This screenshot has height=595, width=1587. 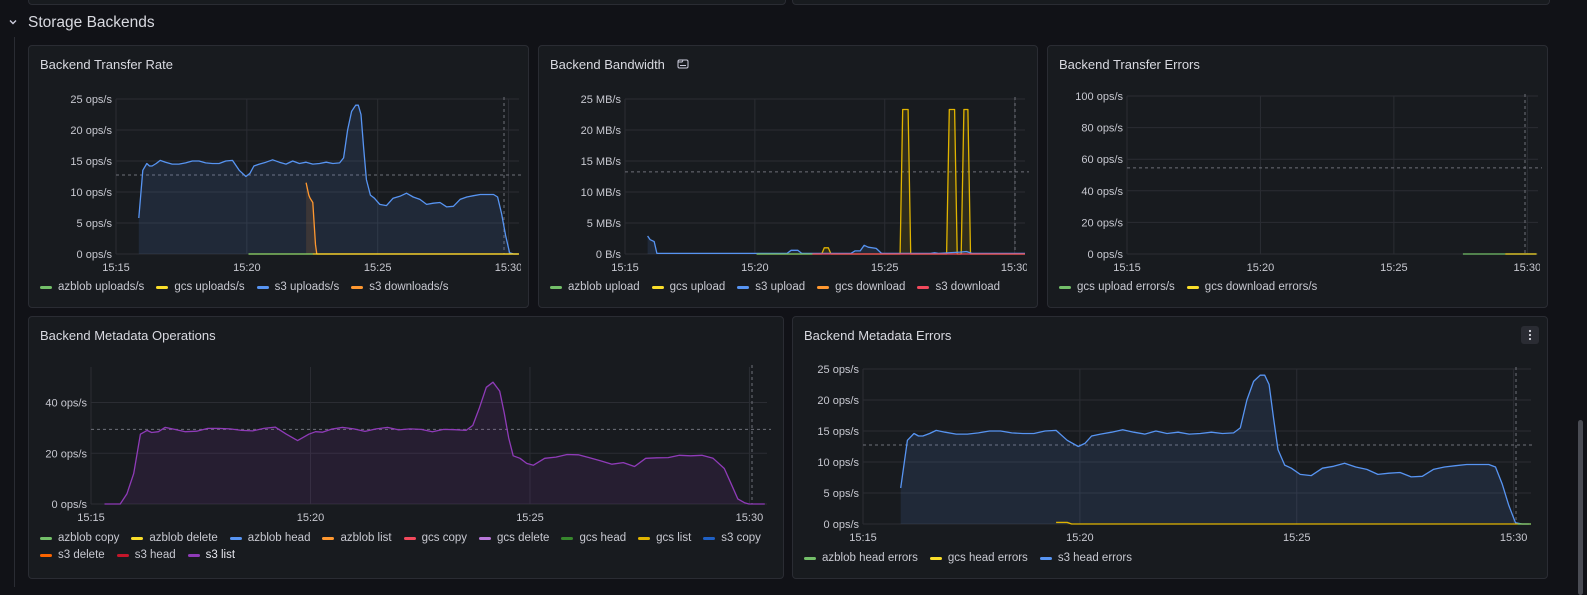 I want to click on legend-label: gcs delete, so click(x=523, y=538).